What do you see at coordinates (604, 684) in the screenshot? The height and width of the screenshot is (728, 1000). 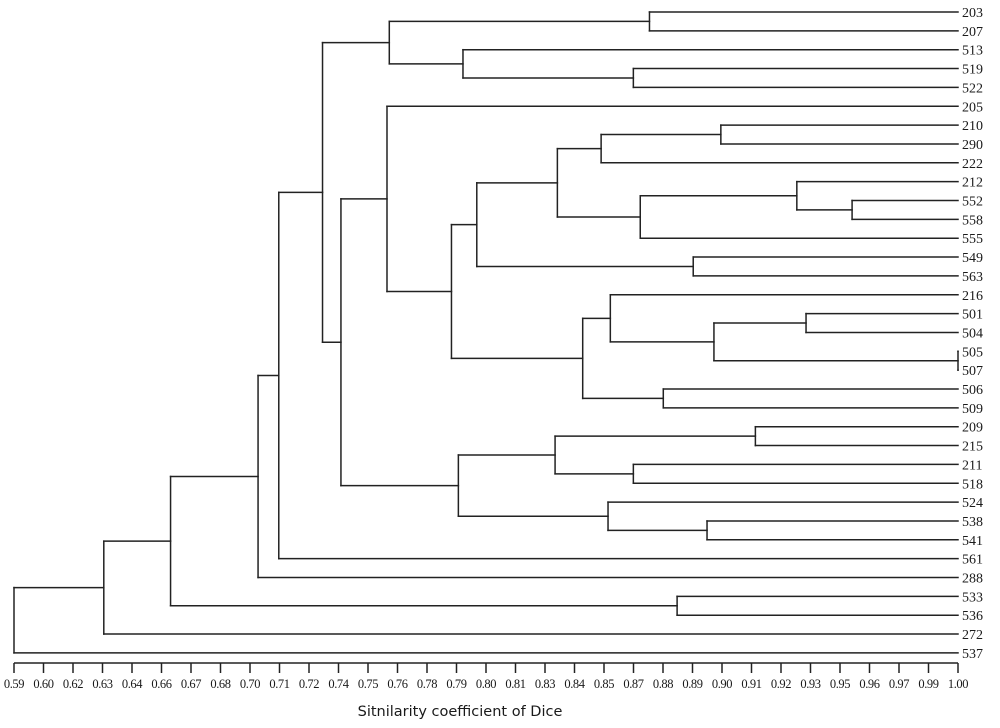 I see `x-axis-tick-label: 0.85` at bounding box center [604, 684].